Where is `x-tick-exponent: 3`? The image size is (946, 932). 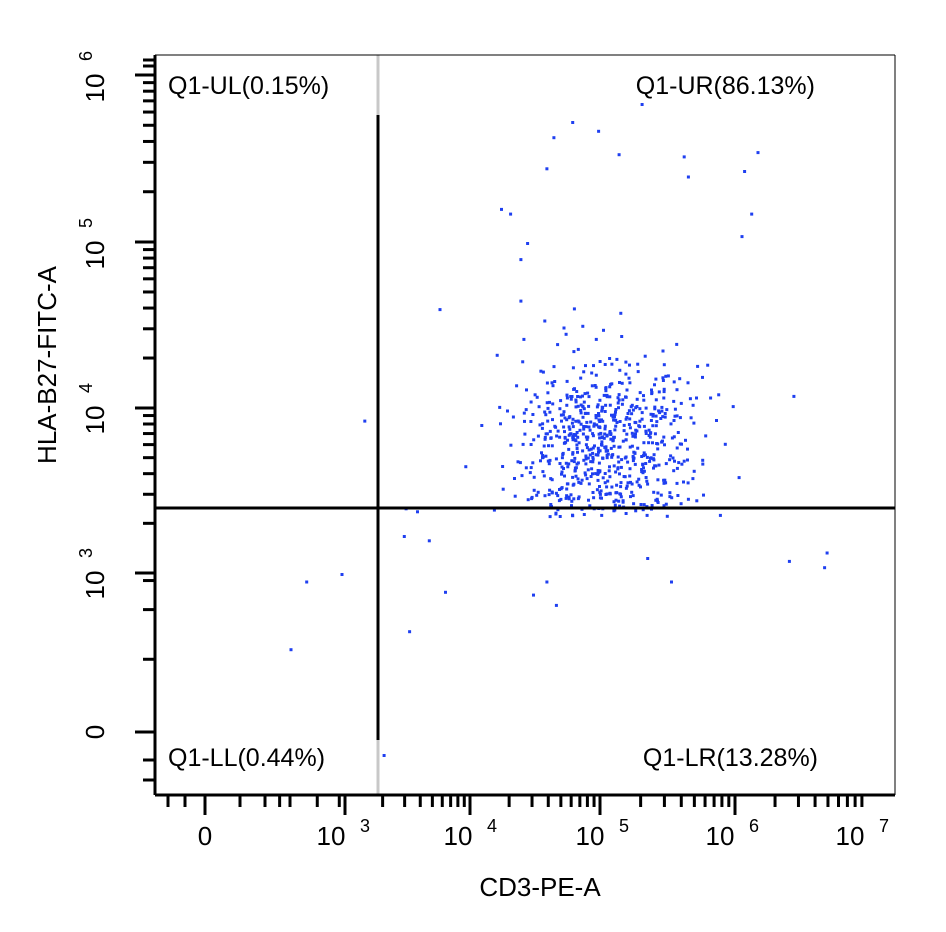 x-tick-exponent: 3 is located at coordinates (365, 826).